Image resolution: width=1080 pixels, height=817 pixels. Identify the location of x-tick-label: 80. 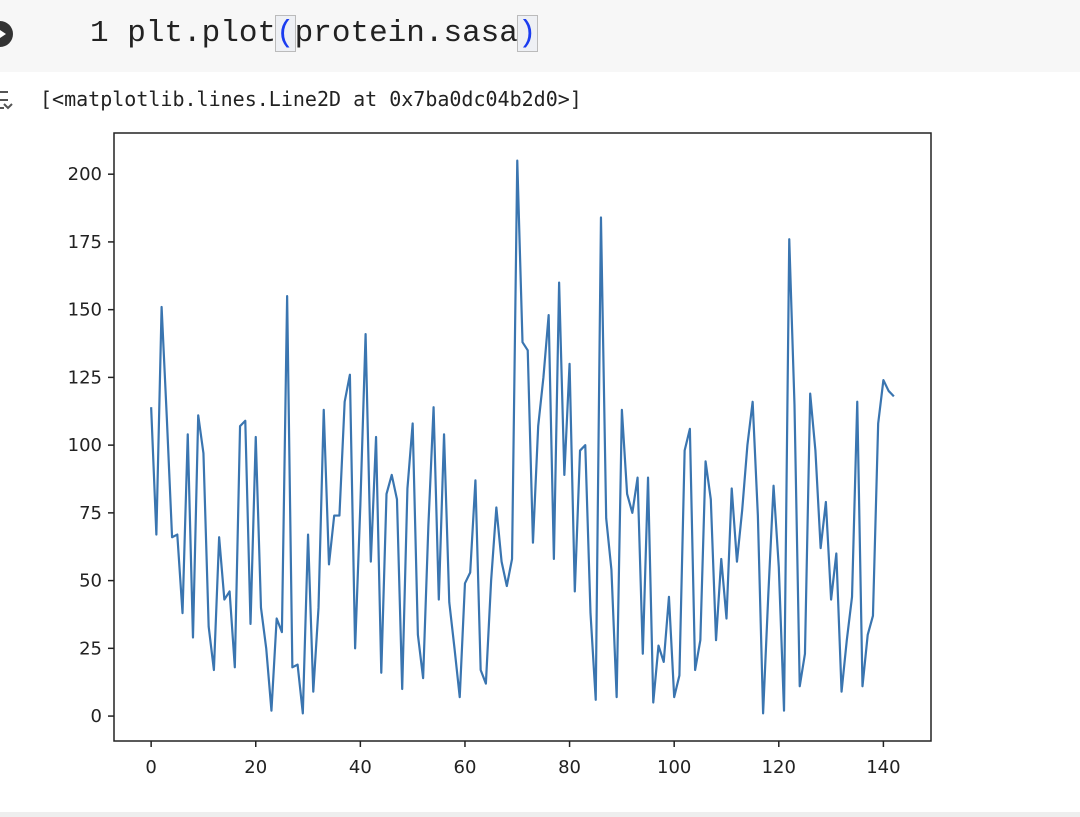
(569, 767).